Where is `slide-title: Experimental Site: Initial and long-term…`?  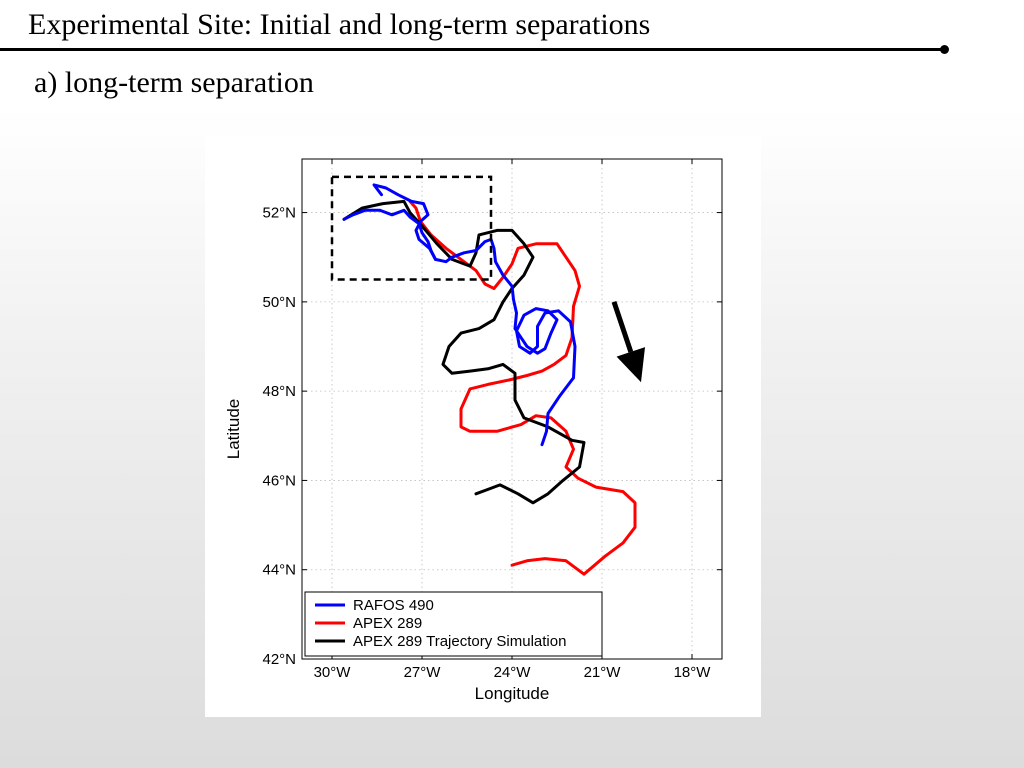
slide-title: Experimental Site: Initial and long-term… is located at coordinates (339, 24).